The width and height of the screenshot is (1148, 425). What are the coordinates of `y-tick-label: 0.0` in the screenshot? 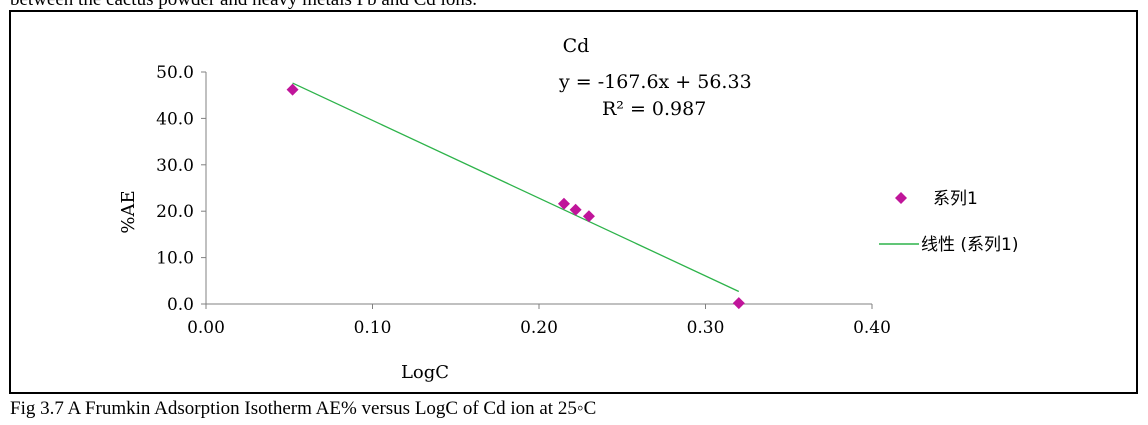 It's located at (180, 305).